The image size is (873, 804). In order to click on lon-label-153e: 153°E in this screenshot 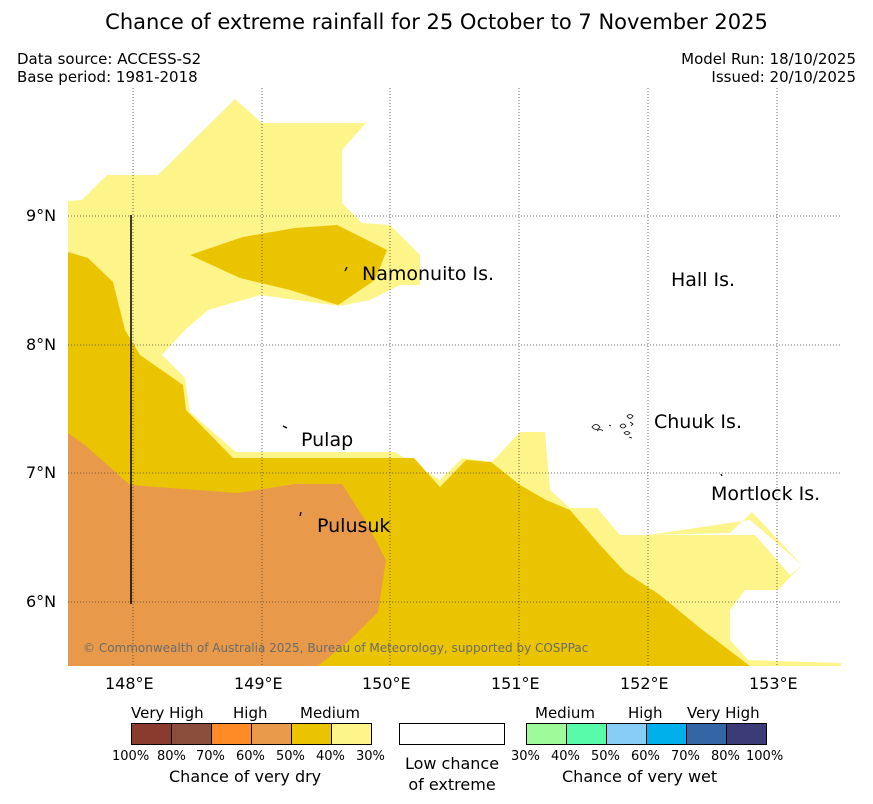, I will do `click(773, 683)`.